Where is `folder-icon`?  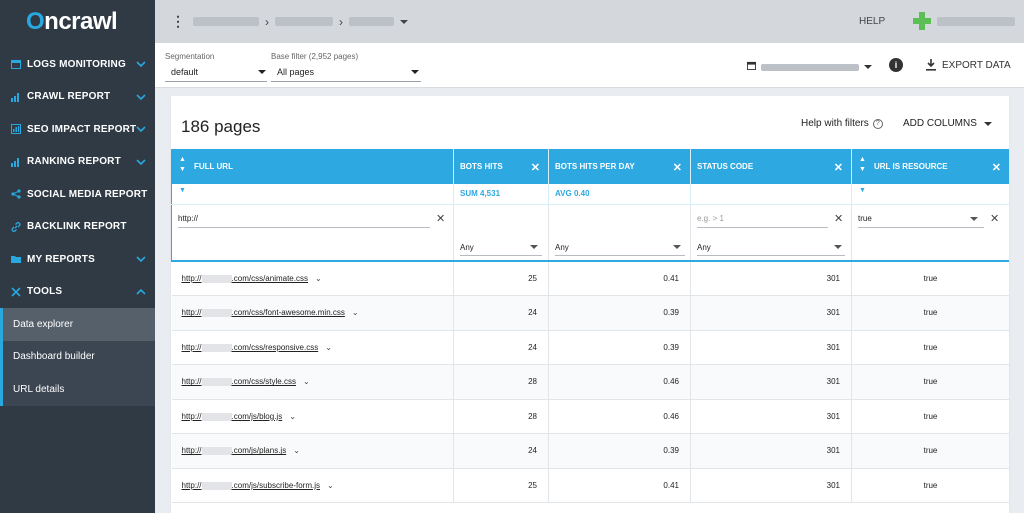
folder-icon is located at coordinates (16, 259).